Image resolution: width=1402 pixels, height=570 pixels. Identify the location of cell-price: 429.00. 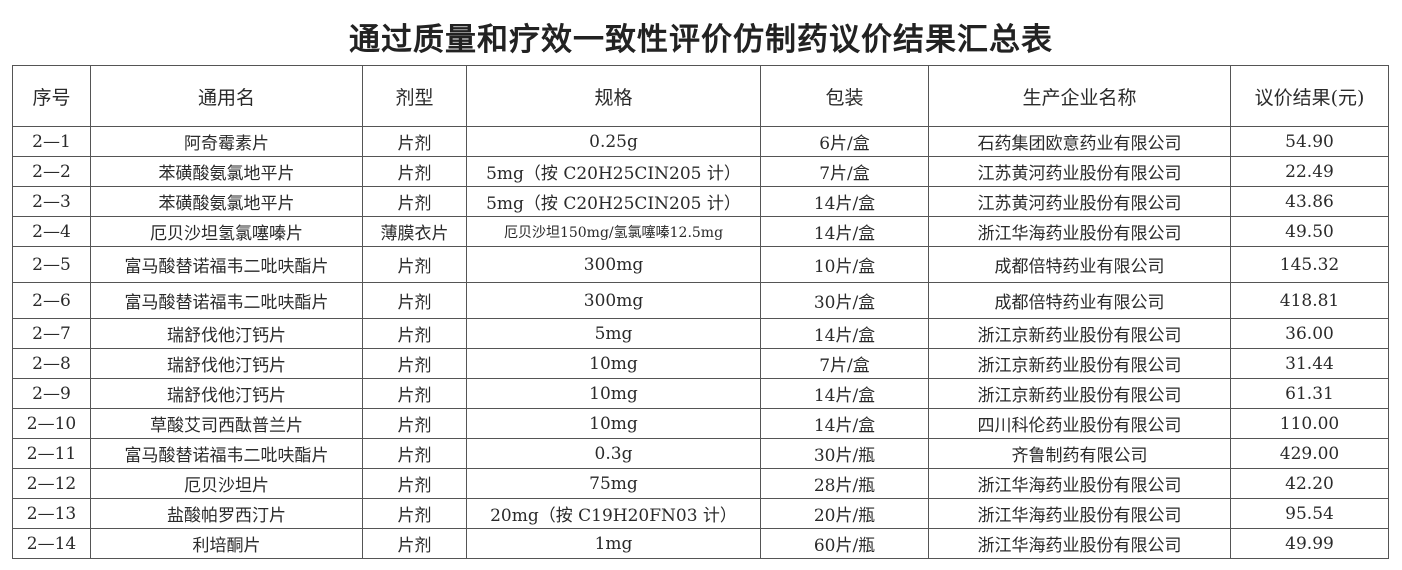
(1309, 453).